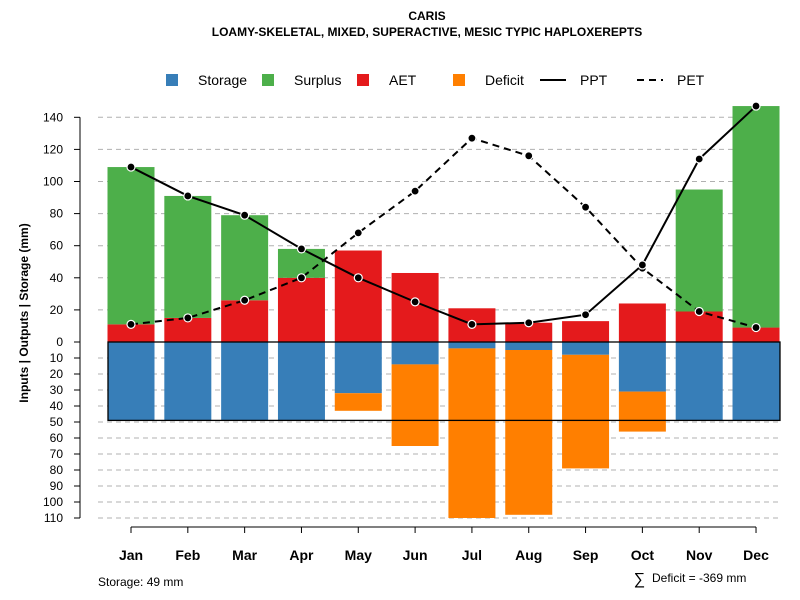 The width and height of the screenshot is (800, 600). I want to click on point-pet-apr, so click(301, 278).